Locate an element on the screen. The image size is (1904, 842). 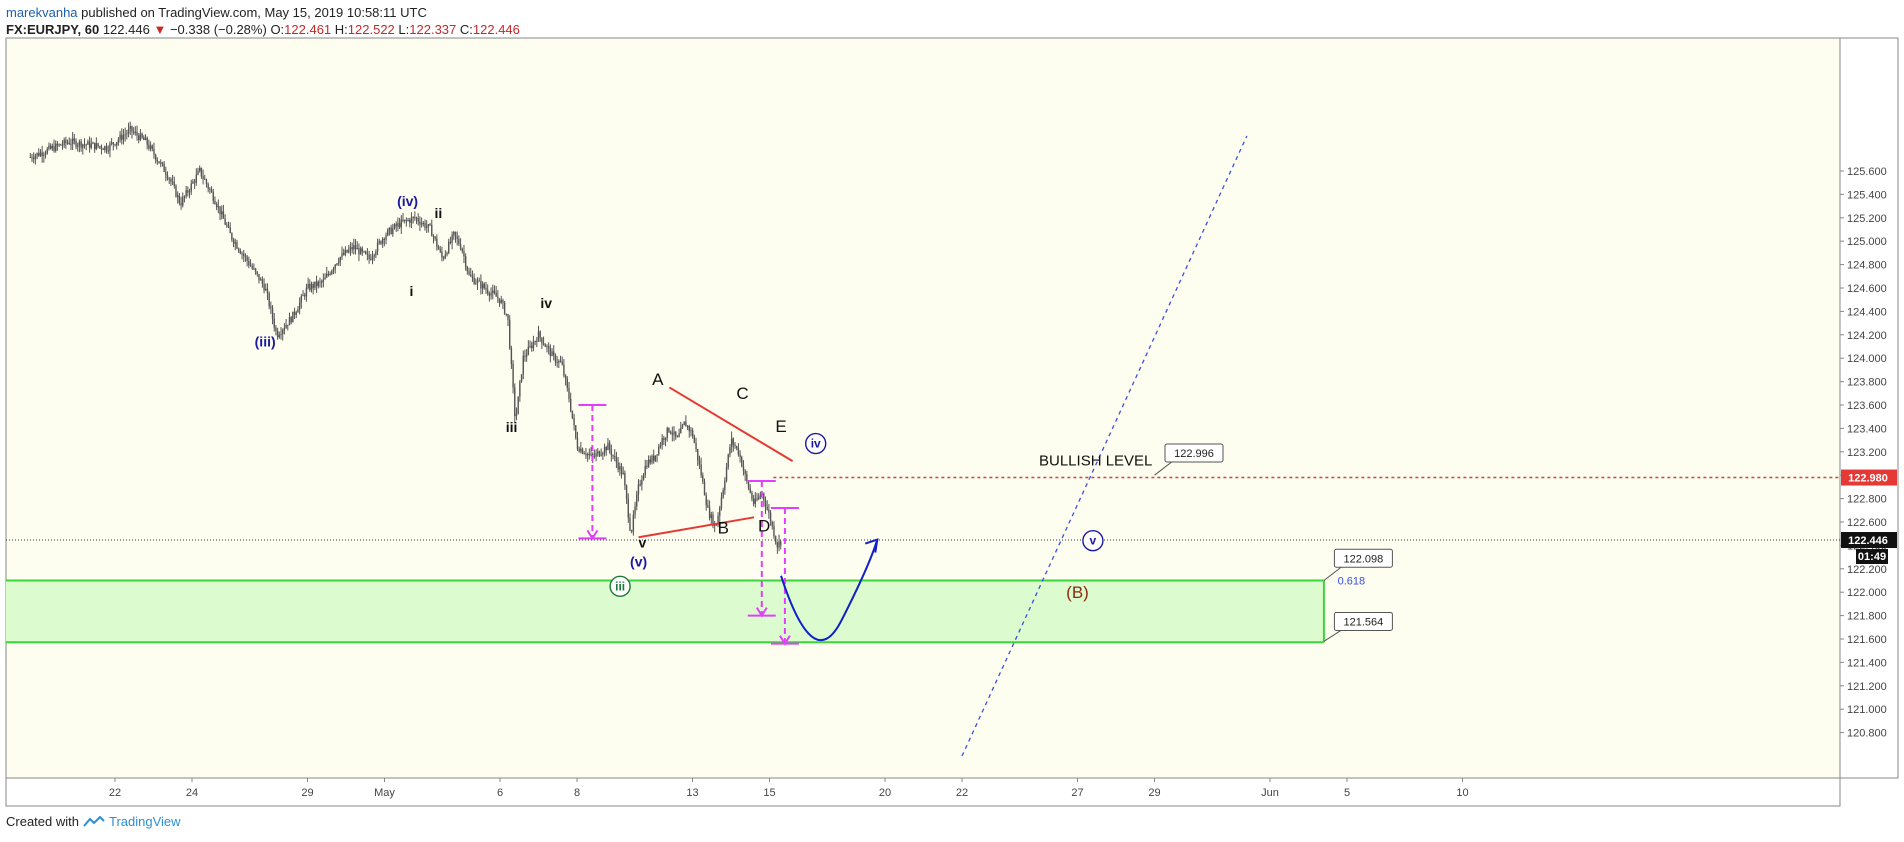
wave-label: (B) is located at coordinates (1077, 592).